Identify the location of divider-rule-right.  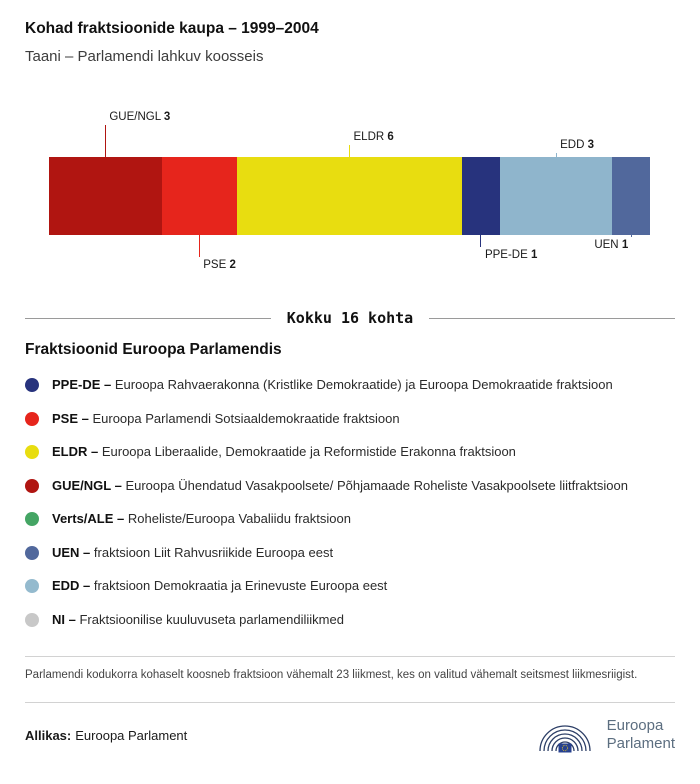
(552, 318).